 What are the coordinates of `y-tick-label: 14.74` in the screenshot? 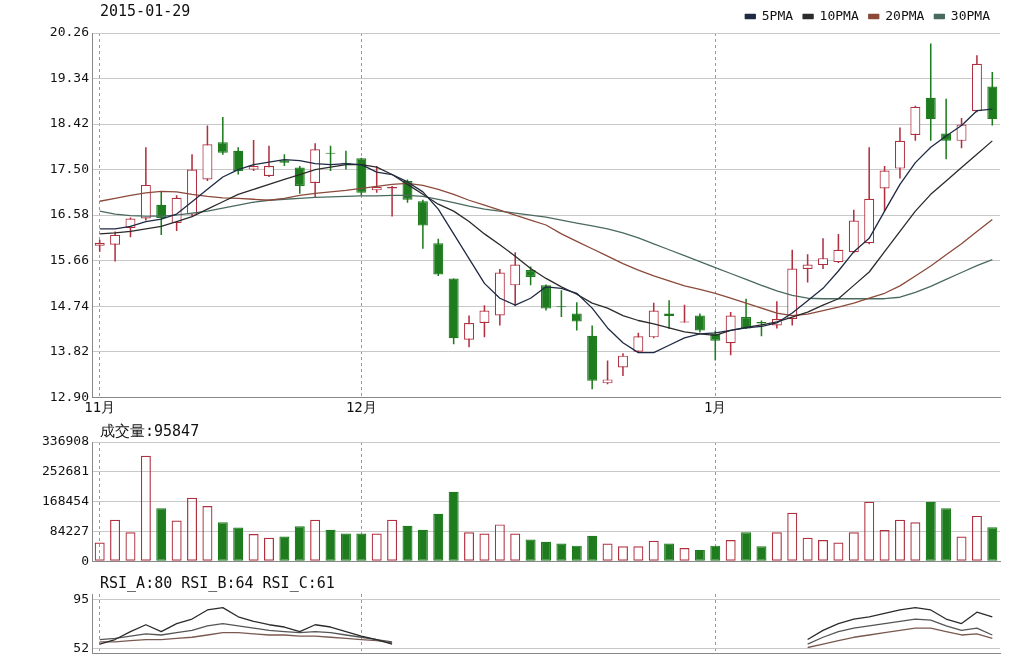 It's located at (69, 305).